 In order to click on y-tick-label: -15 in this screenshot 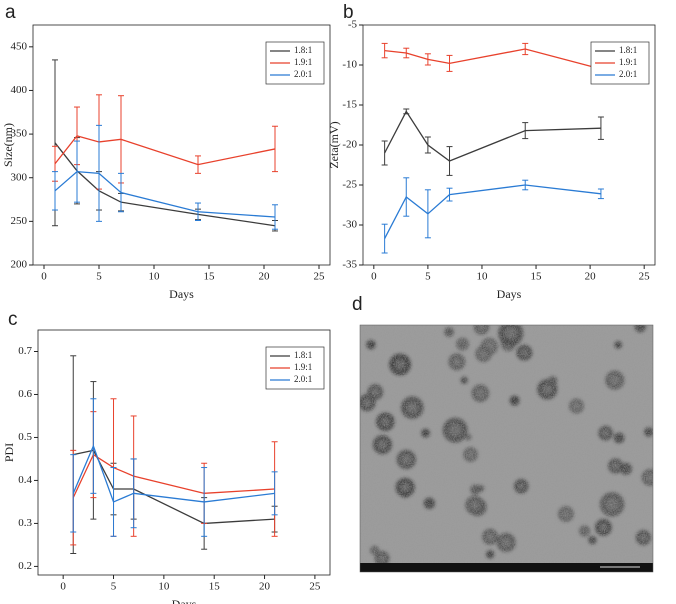, I will do `click(349, 105)`.